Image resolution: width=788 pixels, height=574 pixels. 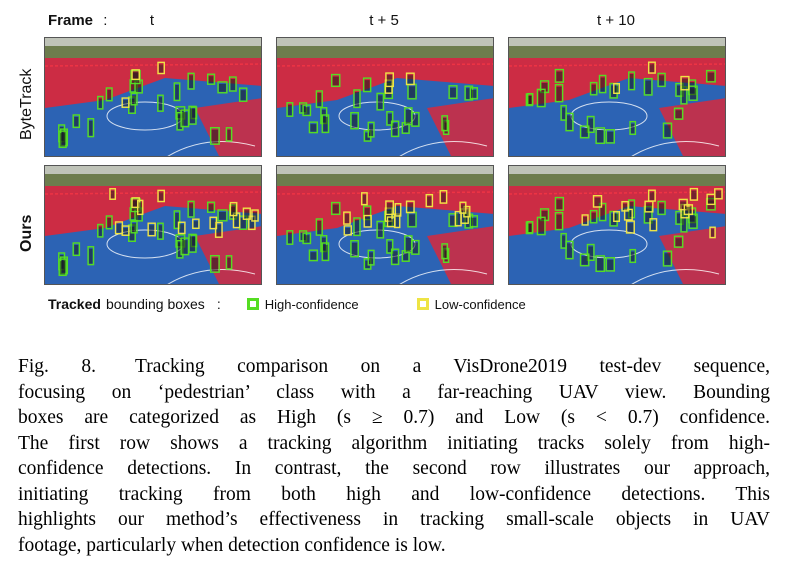 What do you see at coordinates (384, 20) in the screenshot?
I see `column-label-t5: t + 5` at bounding box center [384, 20].